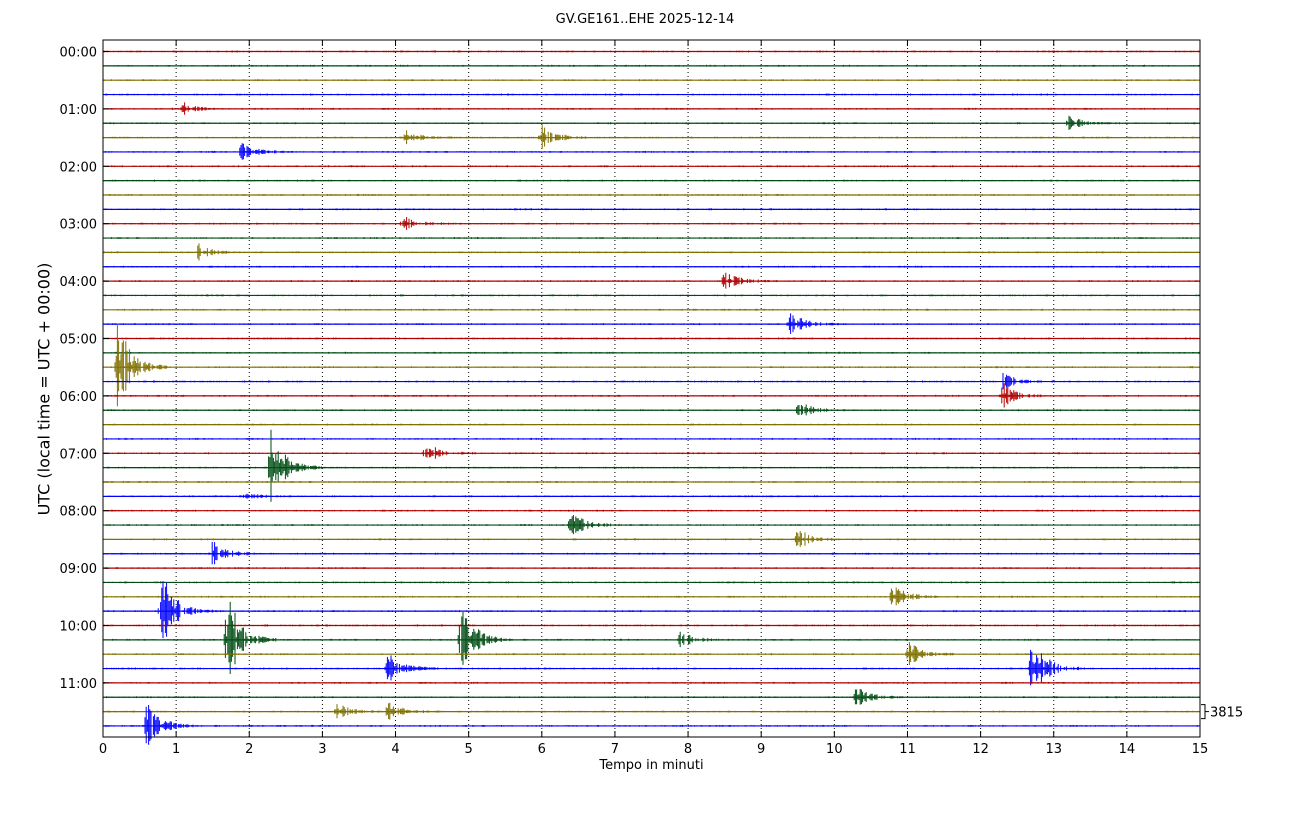 The image size is (1290, 819). What do you see at coordinates (1203, 712) in the screenshot?
I see `scale-bracket` at bounding box center [1203, 712].